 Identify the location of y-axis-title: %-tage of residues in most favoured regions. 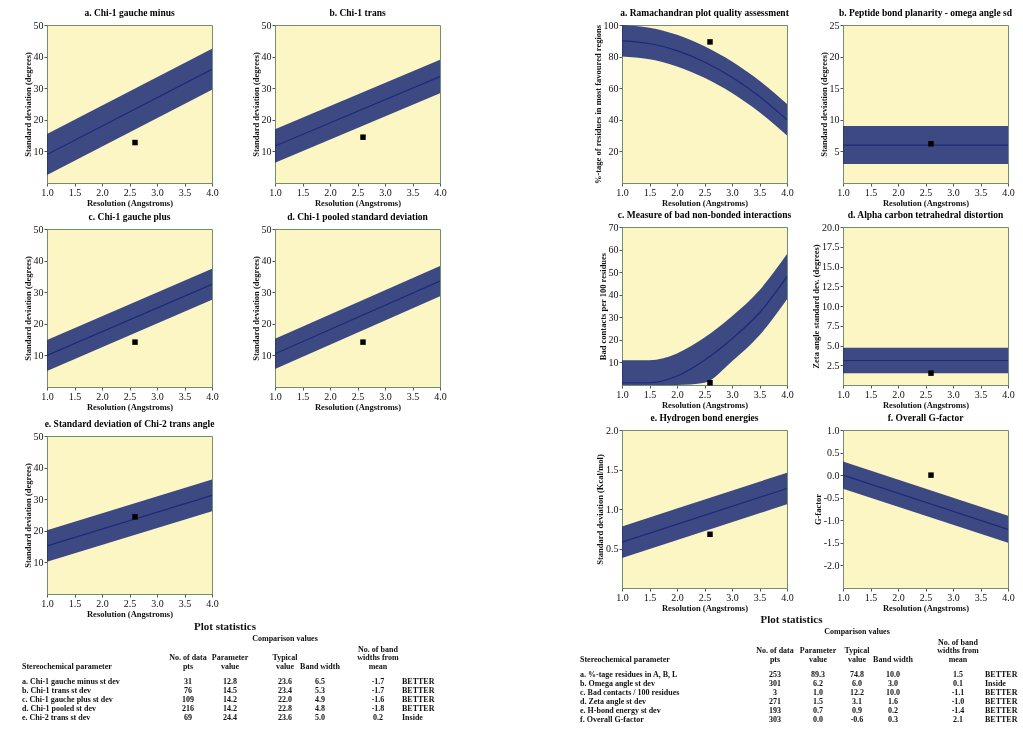
(597, 104).